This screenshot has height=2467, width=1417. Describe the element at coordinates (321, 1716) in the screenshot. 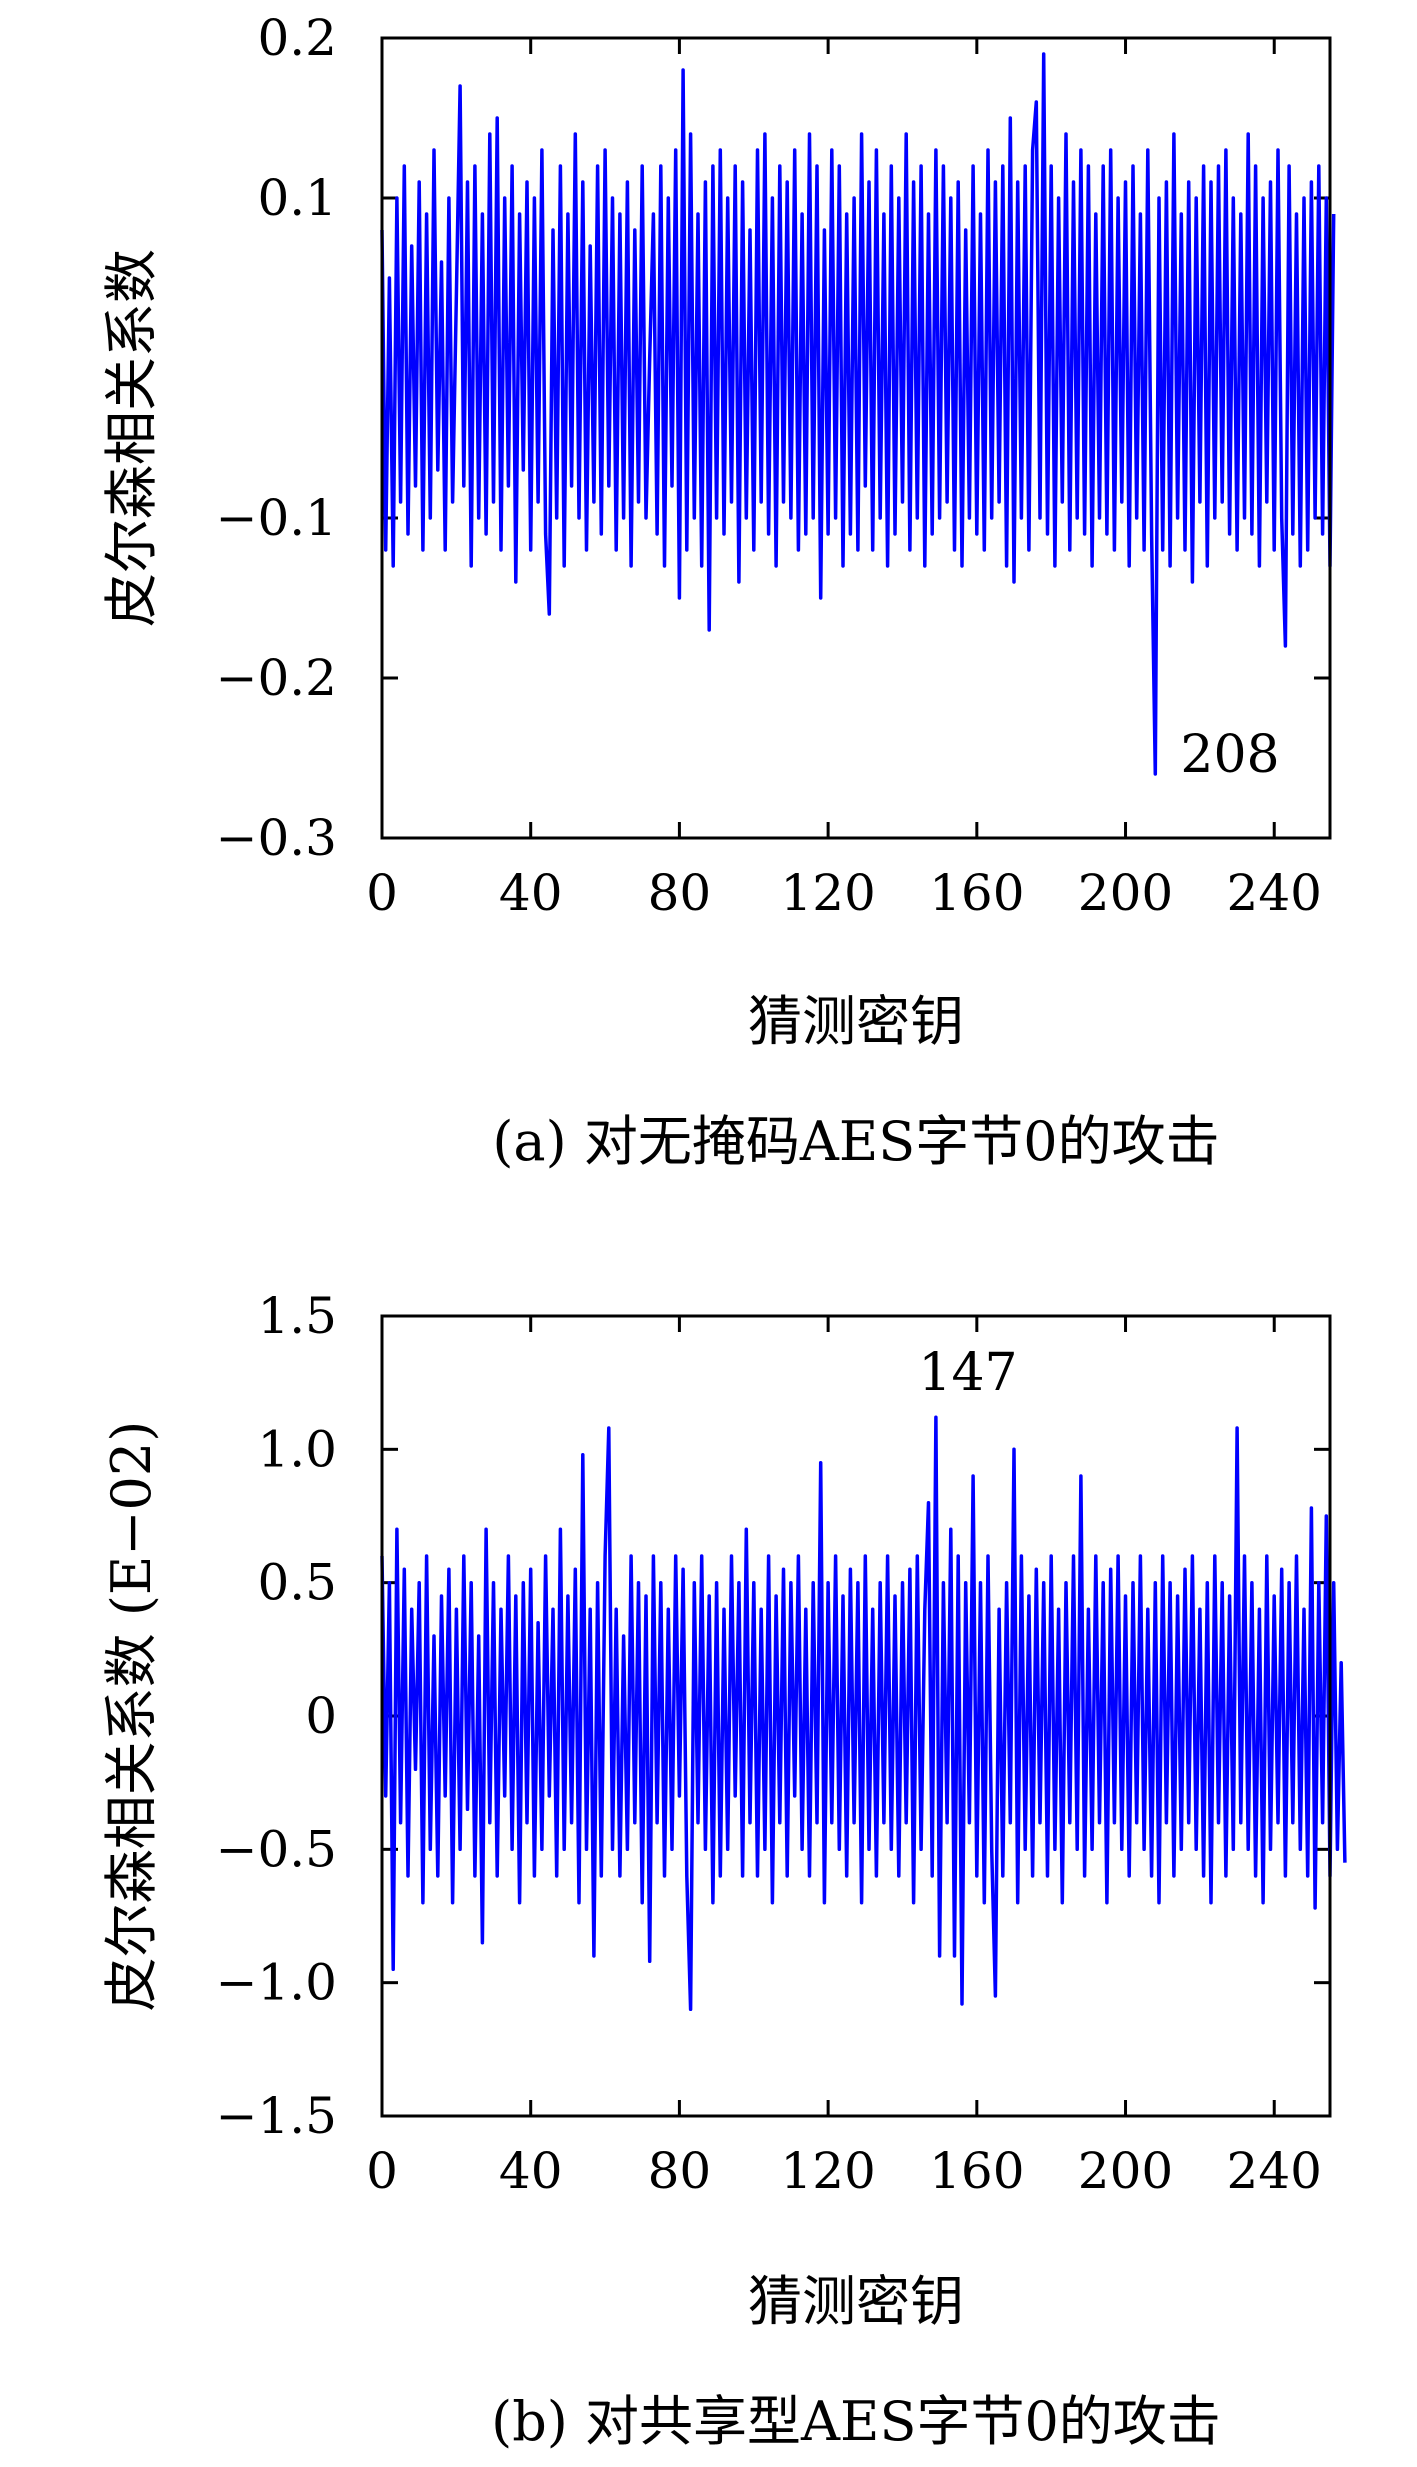

I see `y-tick-label: 0` at that location.